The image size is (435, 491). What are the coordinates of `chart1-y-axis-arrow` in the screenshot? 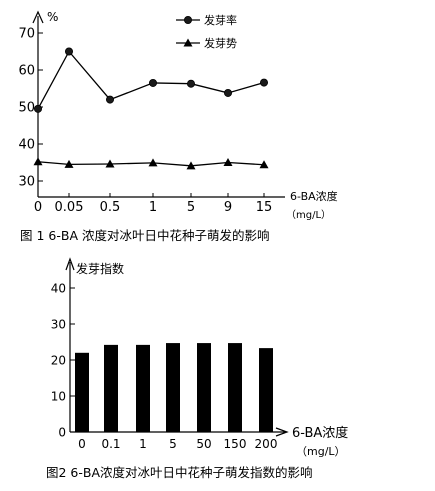 It's located at (38, 17).